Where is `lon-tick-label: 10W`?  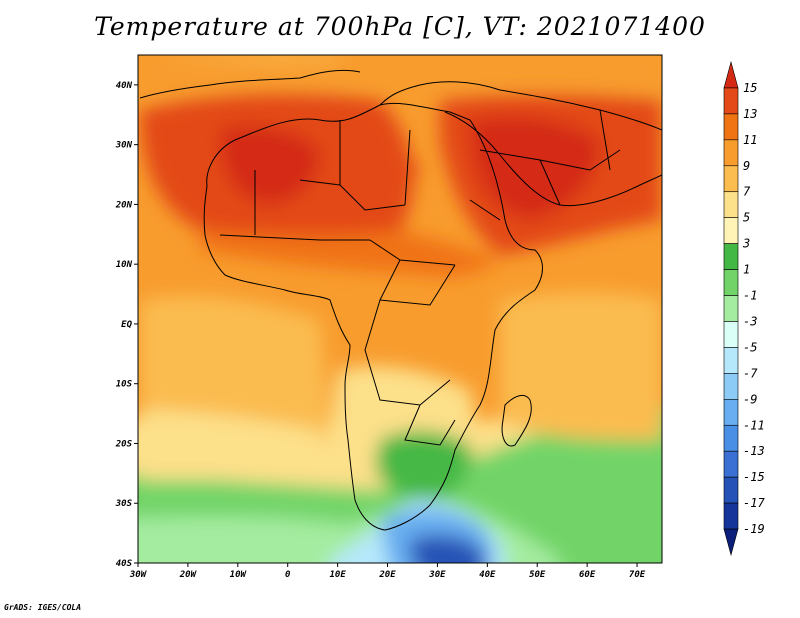
lon-tick-label: 10W is located at coordinates (239, 575).